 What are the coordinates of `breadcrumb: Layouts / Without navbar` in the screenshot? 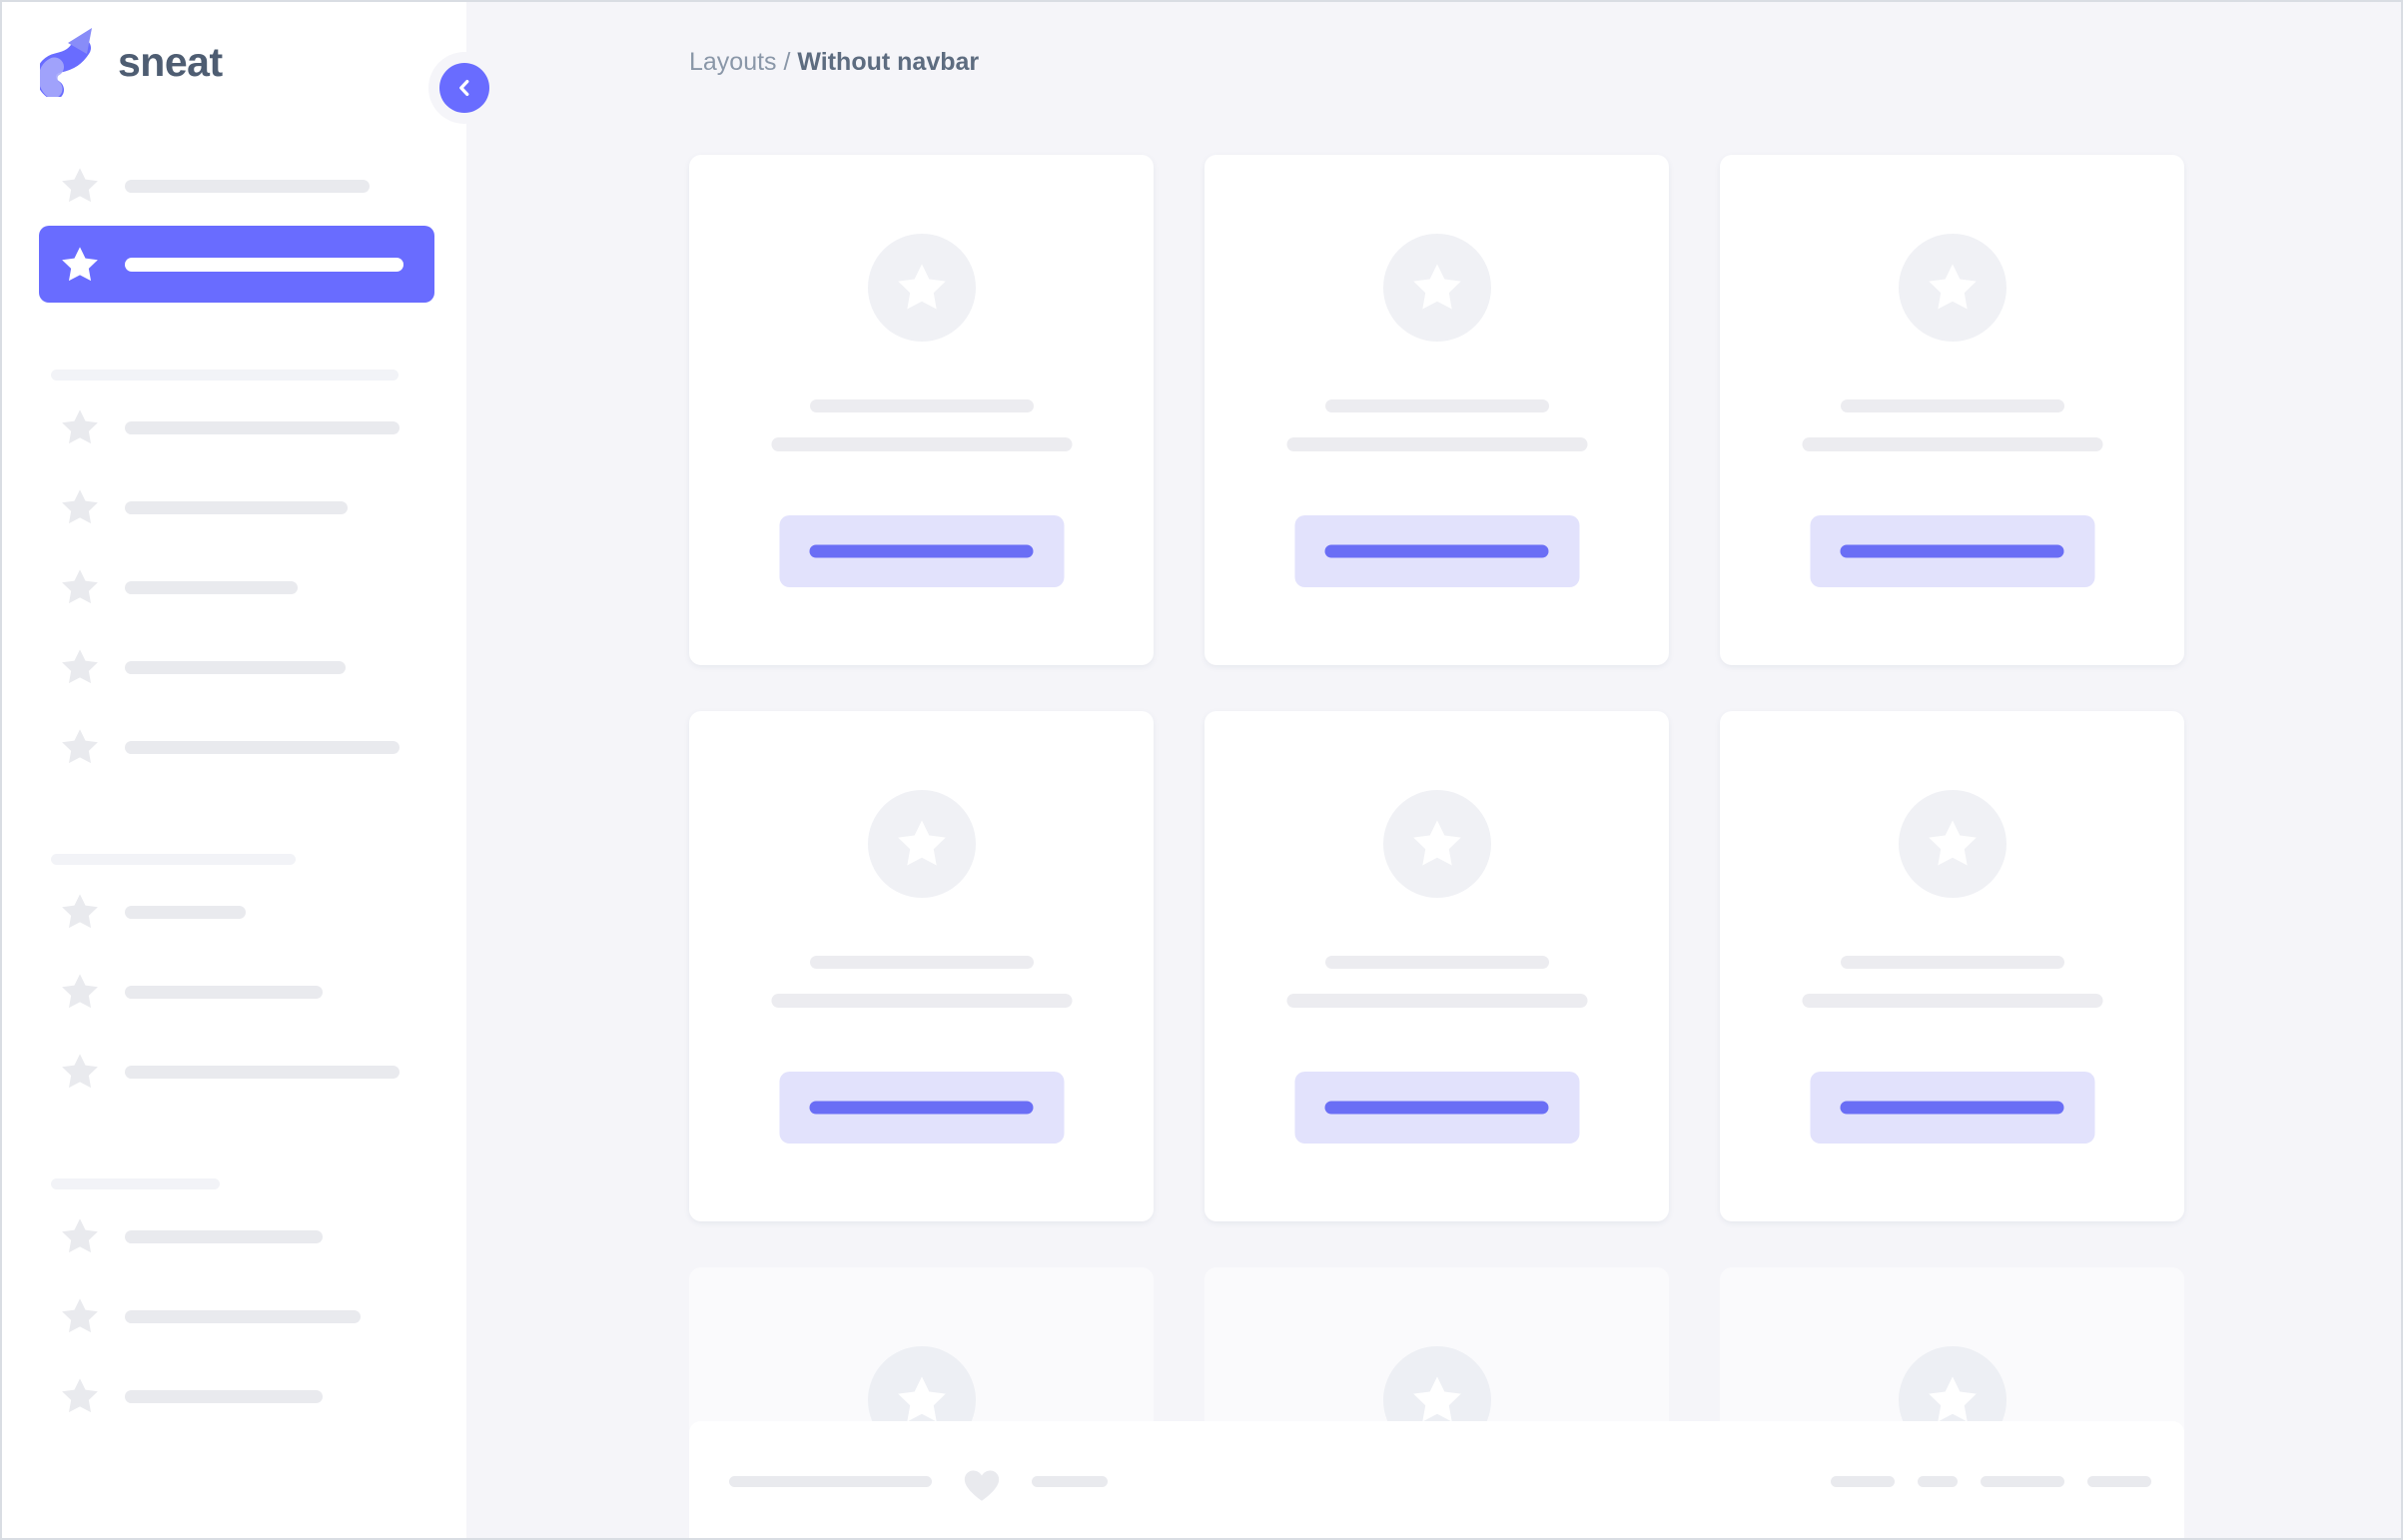 It's located at (1545, 62).